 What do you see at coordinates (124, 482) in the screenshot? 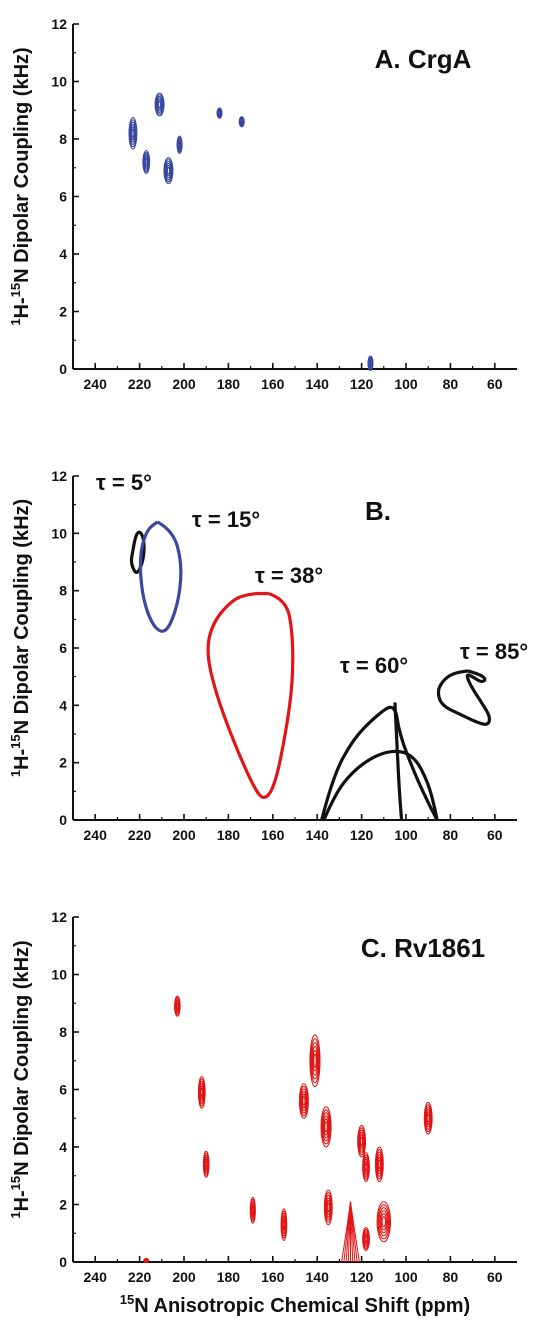
I see `annotation-label: τ = 5°` at bounding box center [124, 482].